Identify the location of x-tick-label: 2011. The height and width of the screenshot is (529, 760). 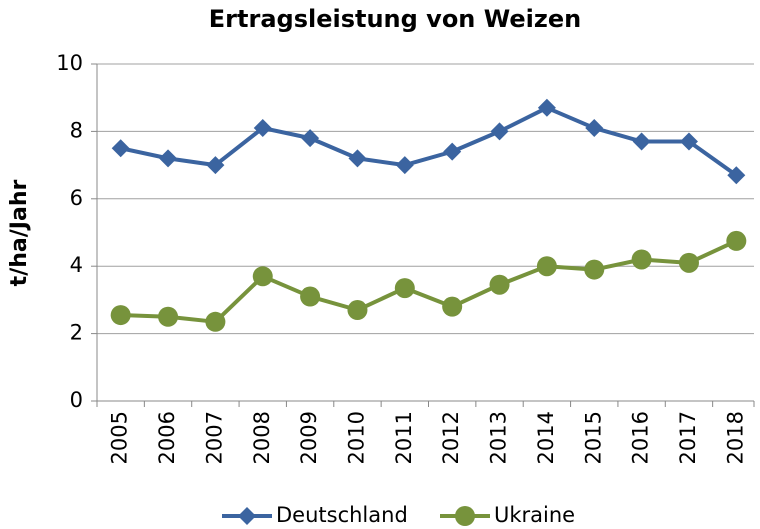
(404, 437).